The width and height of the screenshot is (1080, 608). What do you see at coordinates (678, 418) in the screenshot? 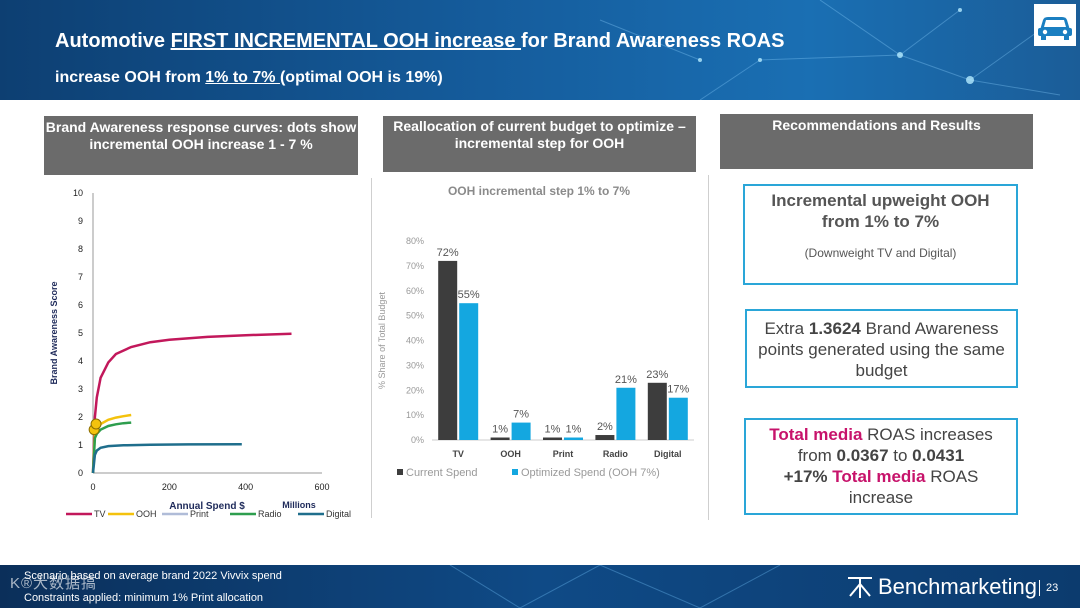
I see `bar-optimized-digital` at bounding box center [678, 418].